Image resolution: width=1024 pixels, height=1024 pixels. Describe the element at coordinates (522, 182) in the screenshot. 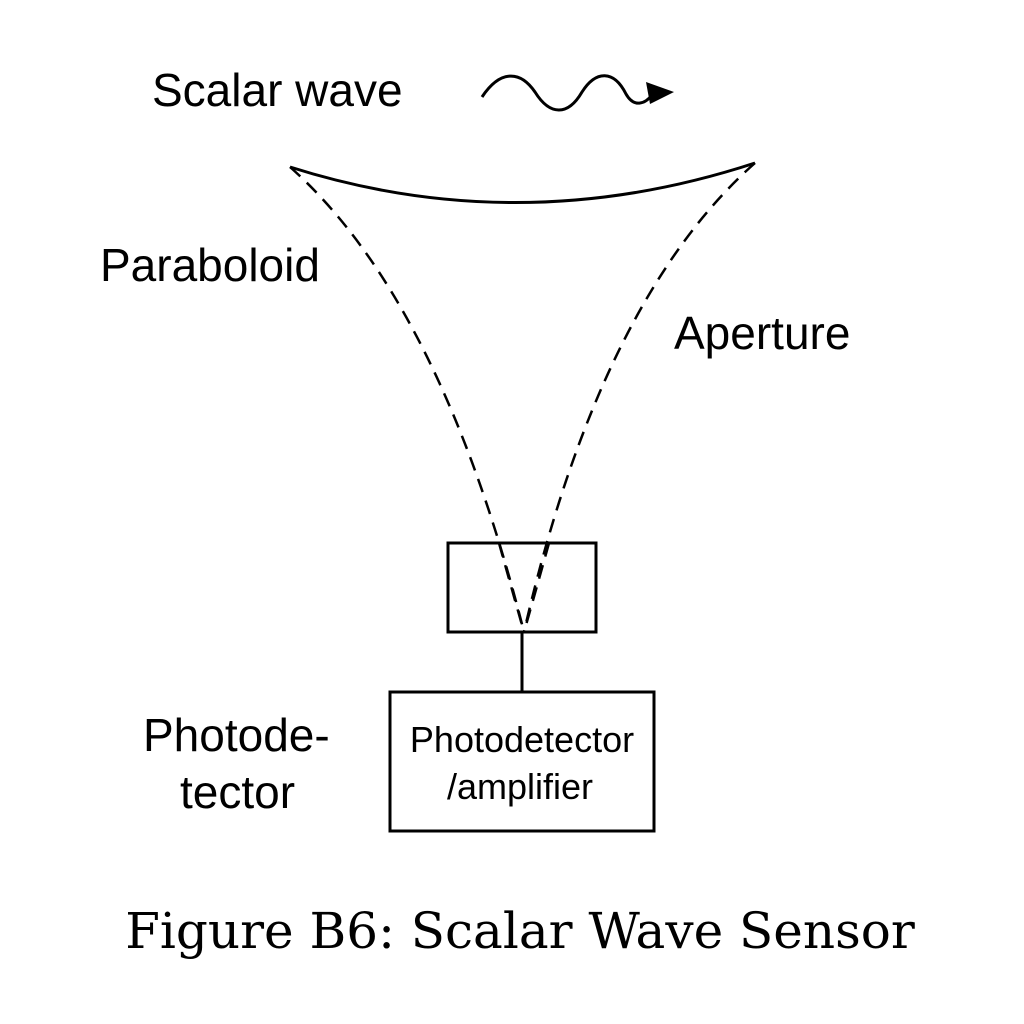

I see `paraboloid-reflector` at that location.